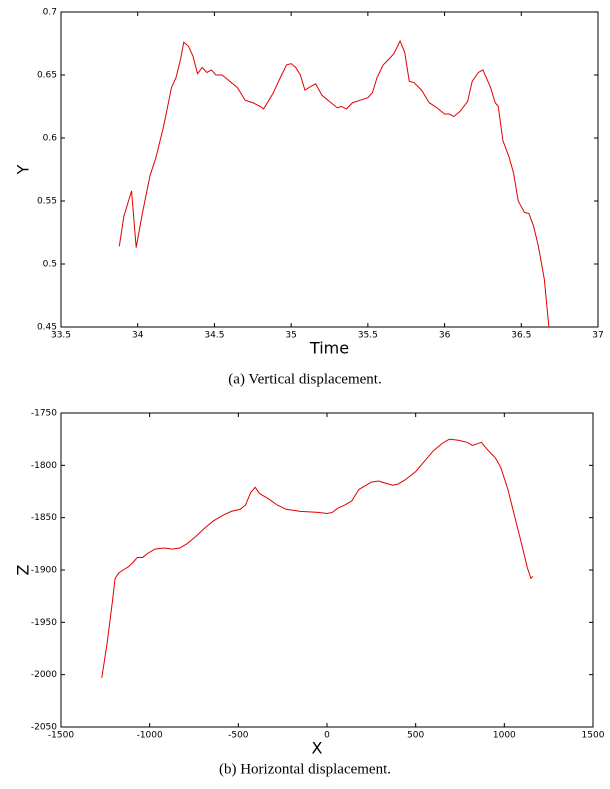 This screenshot has height=789, width=610. Describe the element at coordinates (61, 336) in the screenshot. I see `x-tick-label: 33.5` at that location.